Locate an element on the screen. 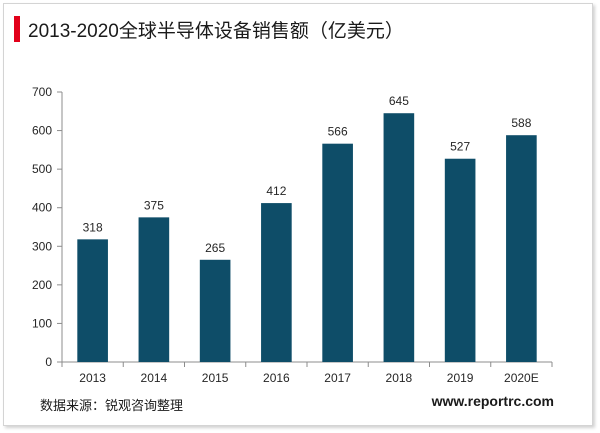  data-label: 375 is located at coordinates (154, 205).